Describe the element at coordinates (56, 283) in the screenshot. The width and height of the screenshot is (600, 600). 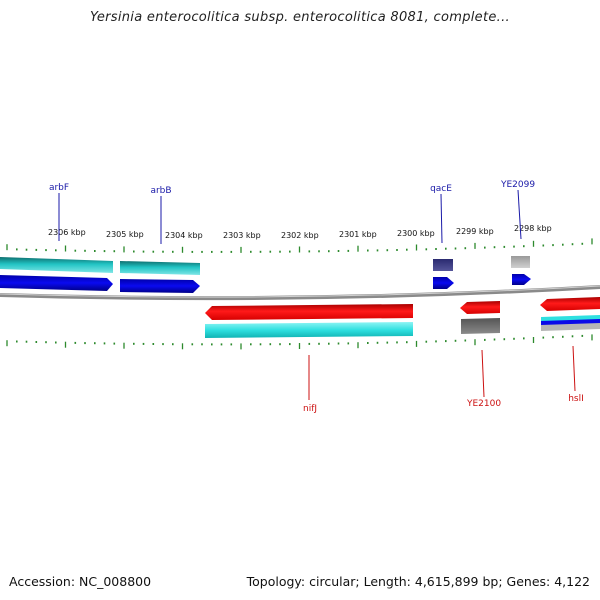
I see `gene-arbF-cds` at that location.